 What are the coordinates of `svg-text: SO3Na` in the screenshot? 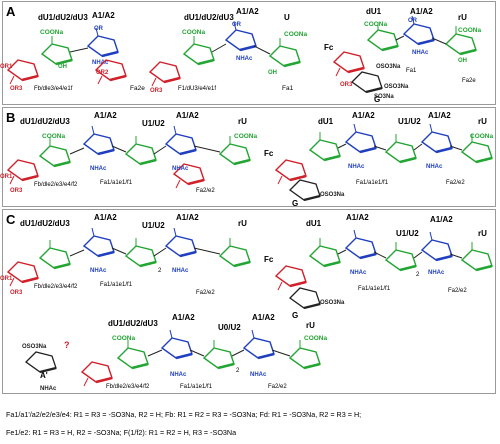 It's located at (384, 97).